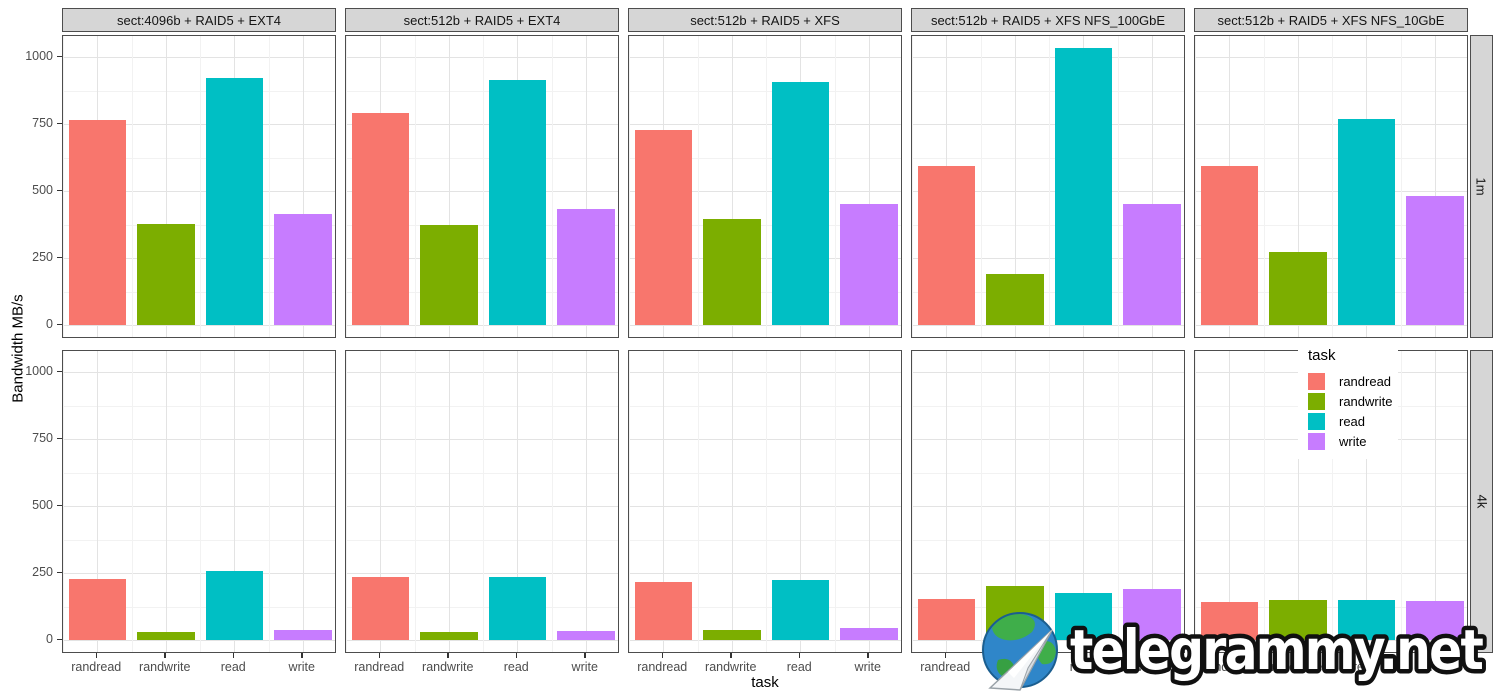 The image size is (1500, 700). I want to click on legend-key-swatch, so click(1316, 401).